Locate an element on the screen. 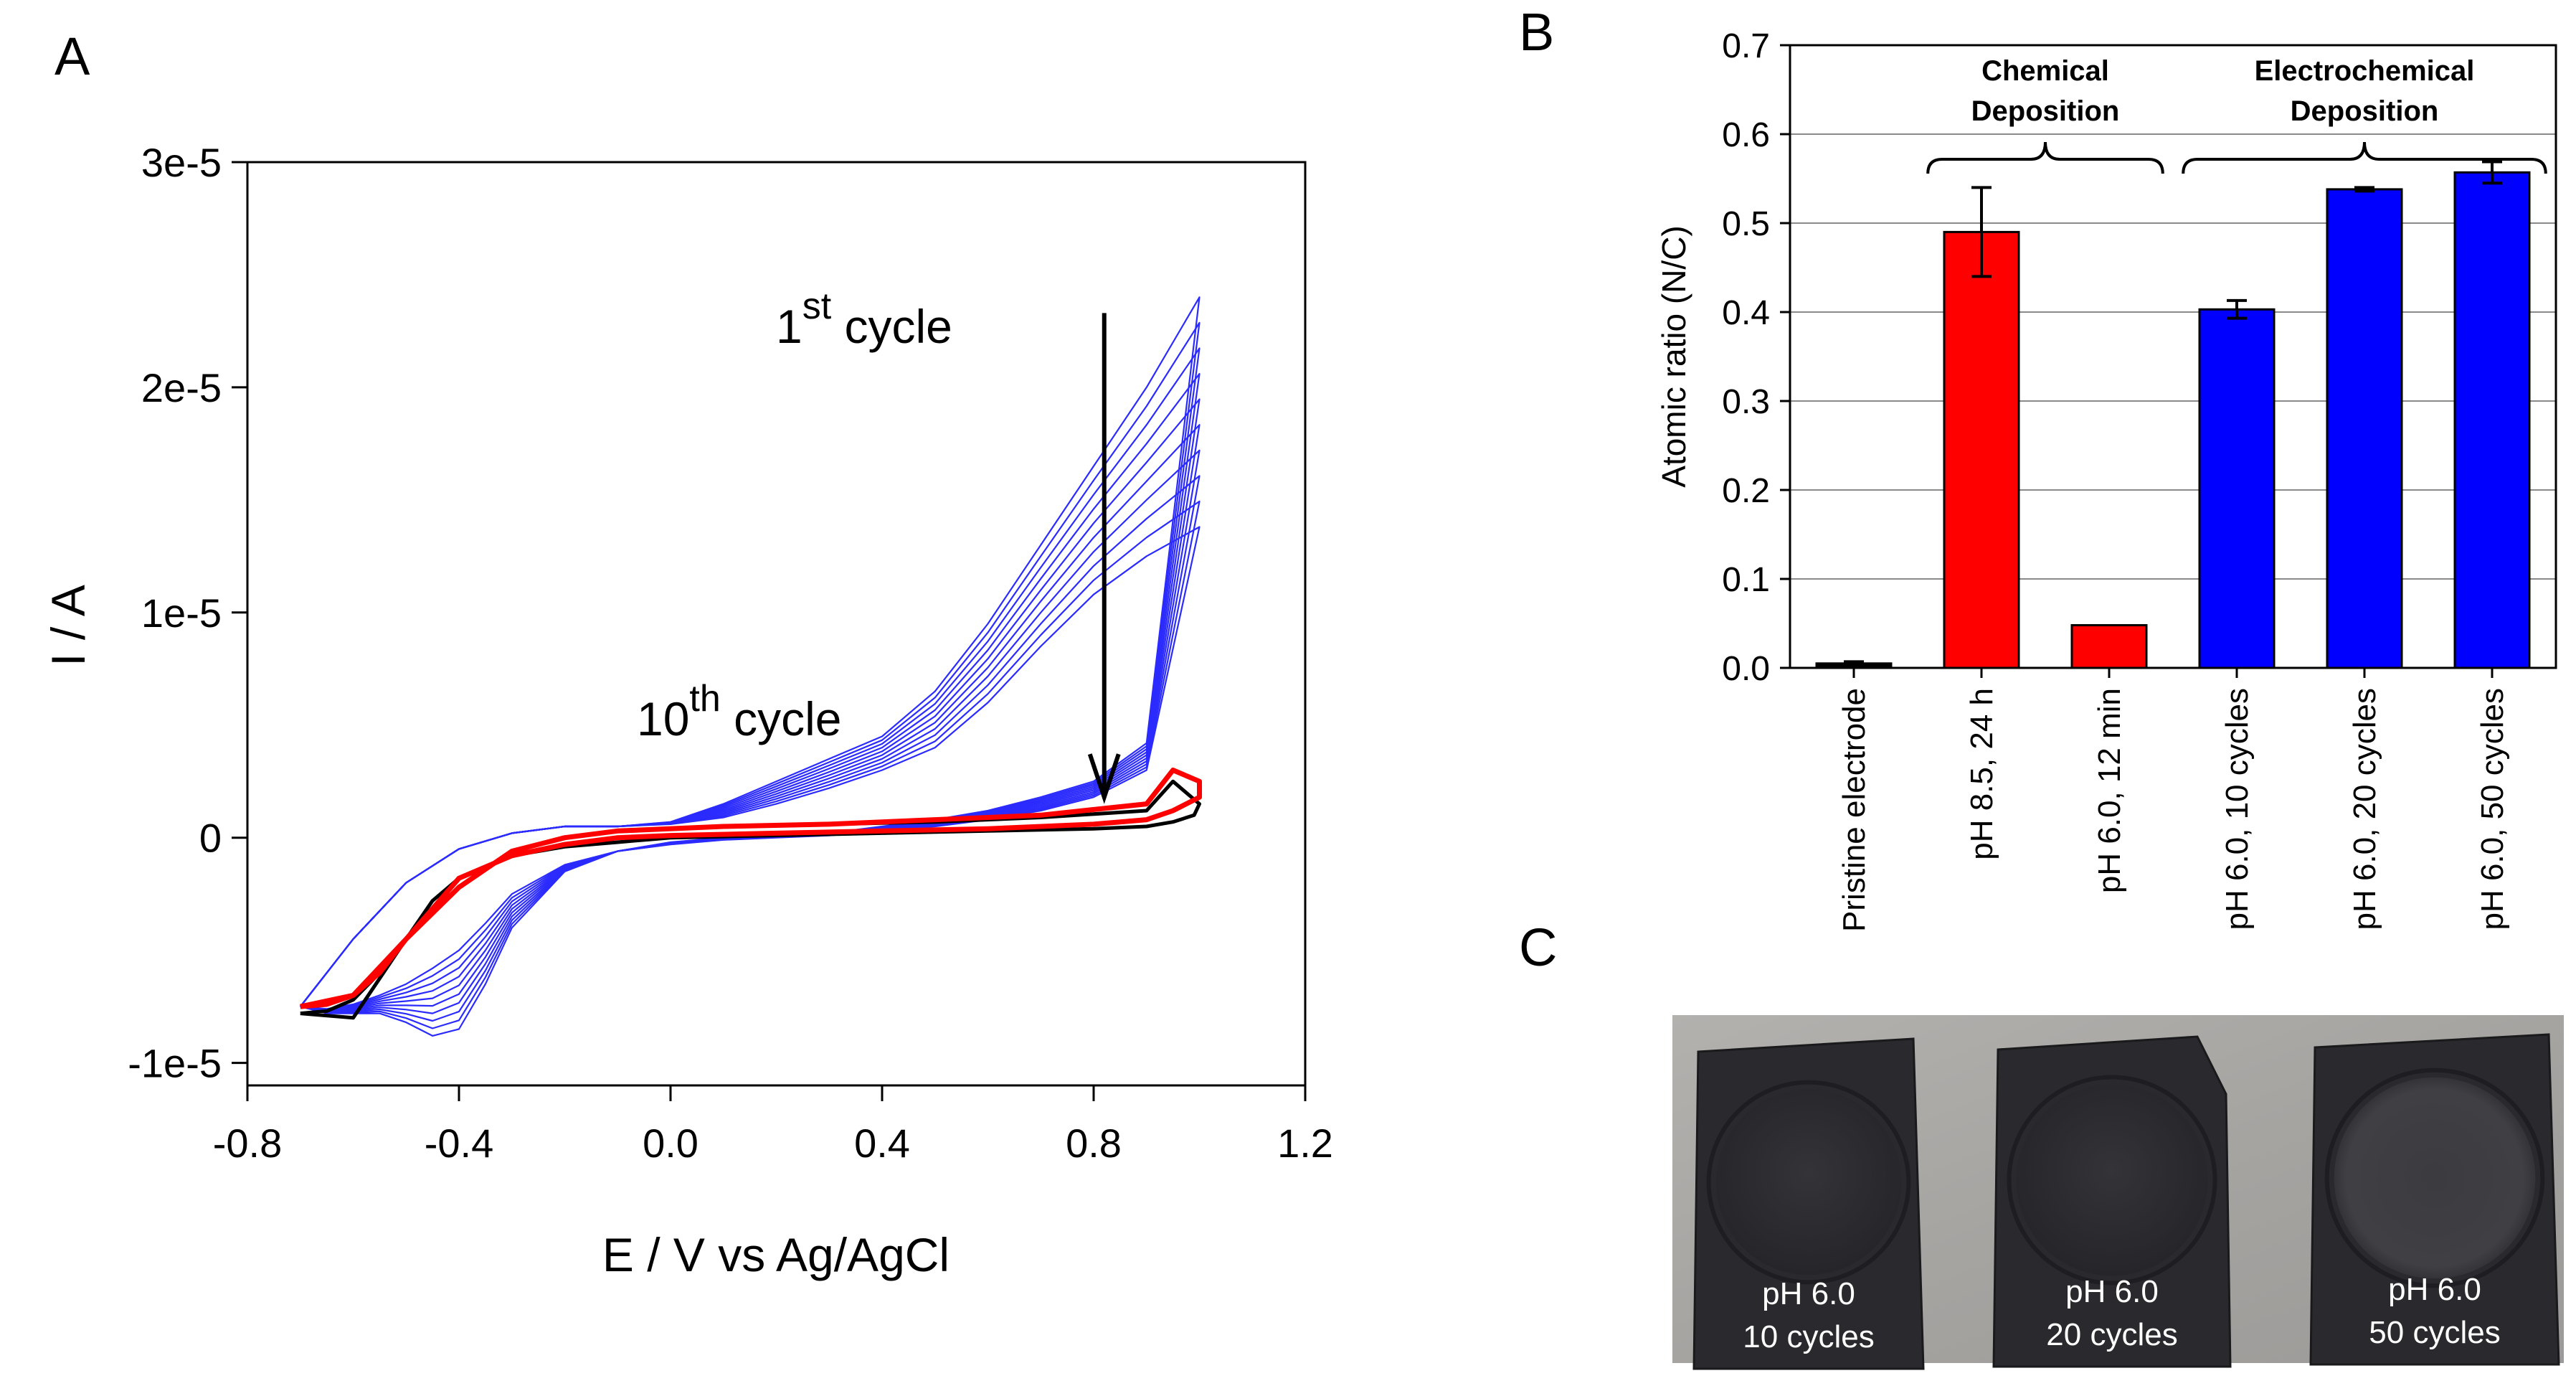 This screenshot has height=1386, width=2576. bar-category-label: pH 6.0, 12 min is located at coordinates (2109, 790).